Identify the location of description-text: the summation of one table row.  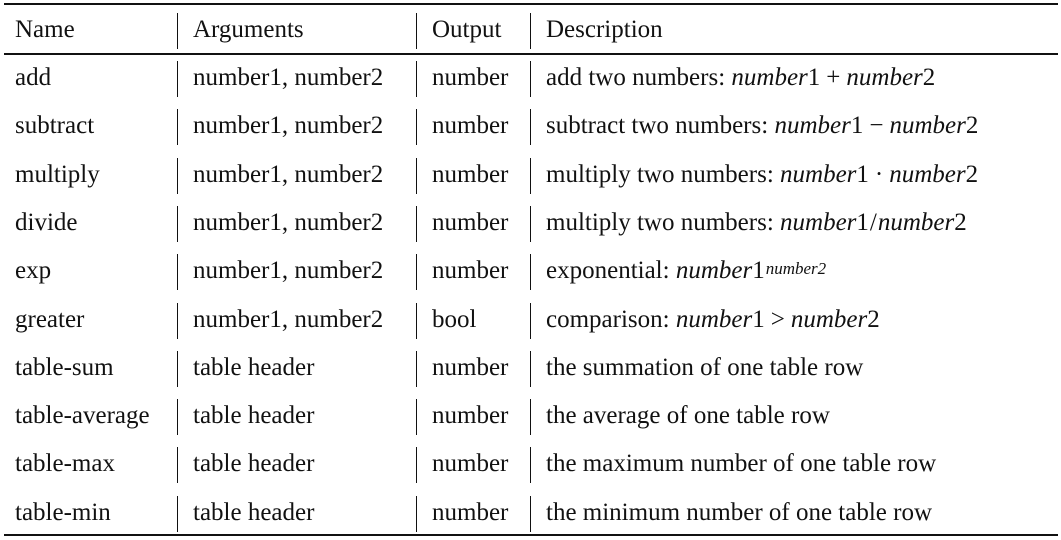
(705, 367).